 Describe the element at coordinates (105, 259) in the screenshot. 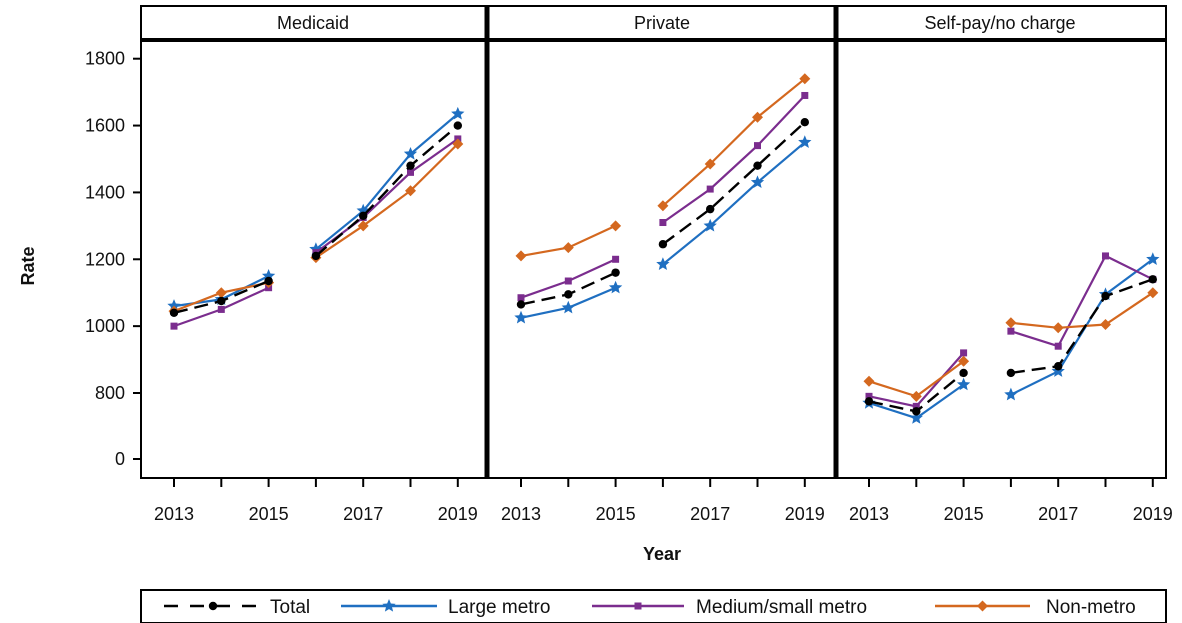

I see `y-tick-label: 1200` at that location.